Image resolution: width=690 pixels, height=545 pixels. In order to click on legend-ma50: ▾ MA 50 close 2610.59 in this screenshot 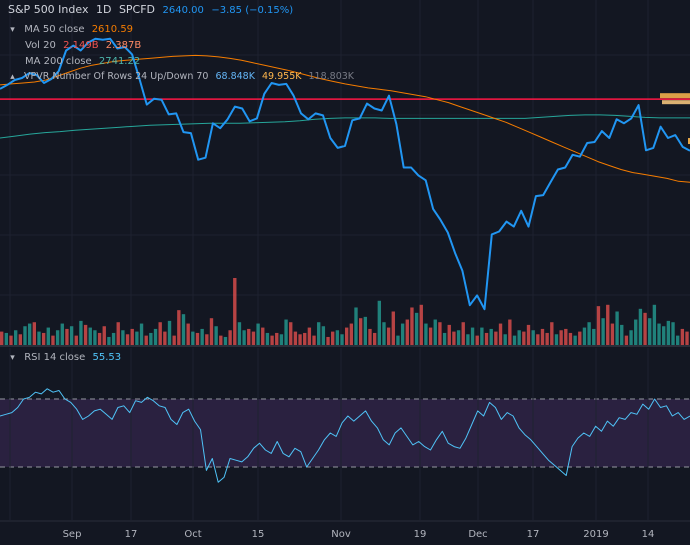, I will do `click(72, 29)`.